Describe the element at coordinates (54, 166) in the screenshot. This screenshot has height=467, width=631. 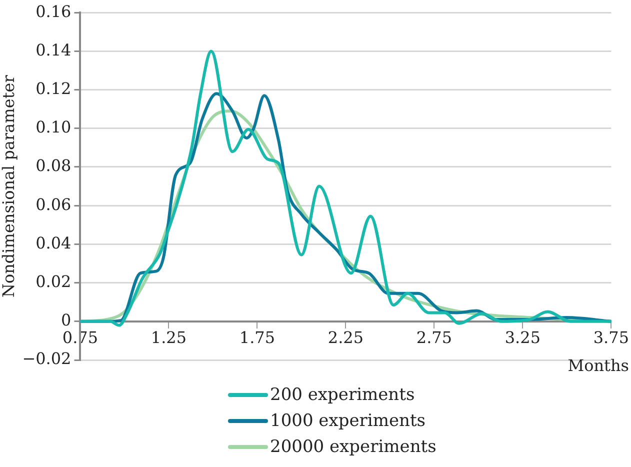
I see `y-tick-label: 0.08` at that location.